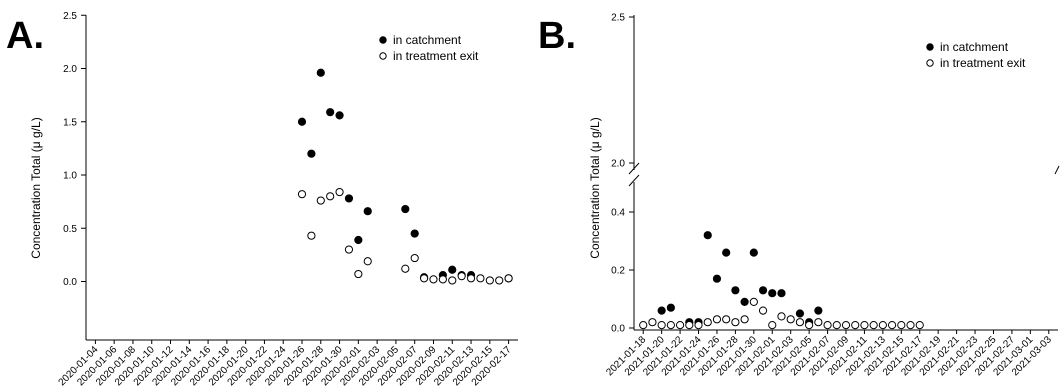 This screenshot has width=1061, height=392. What do you see at coordinates (383, 56) in the screenshot?
I see `panel-a-legend-marker-treatment-exit` at bounding box center [383, 56].